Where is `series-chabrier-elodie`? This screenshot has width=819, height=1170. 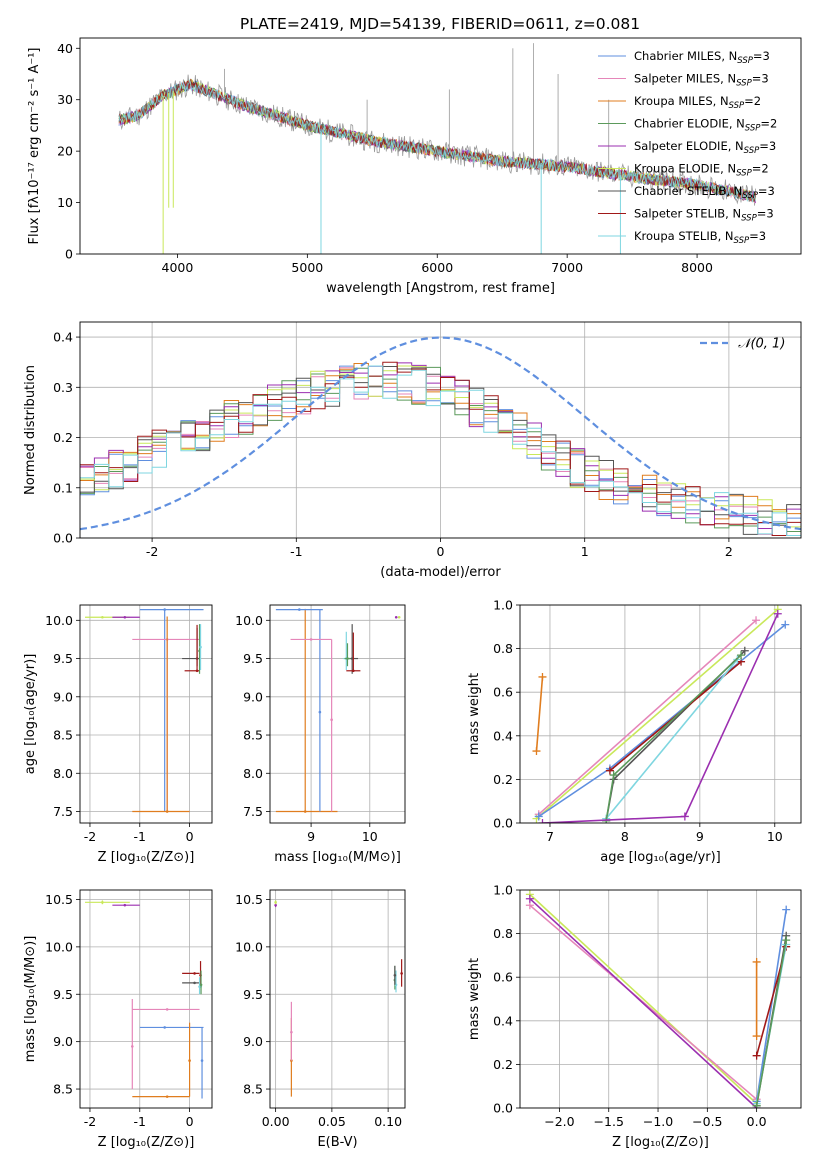 series-chabrier-elodie is located at coordinates (771, 1022).